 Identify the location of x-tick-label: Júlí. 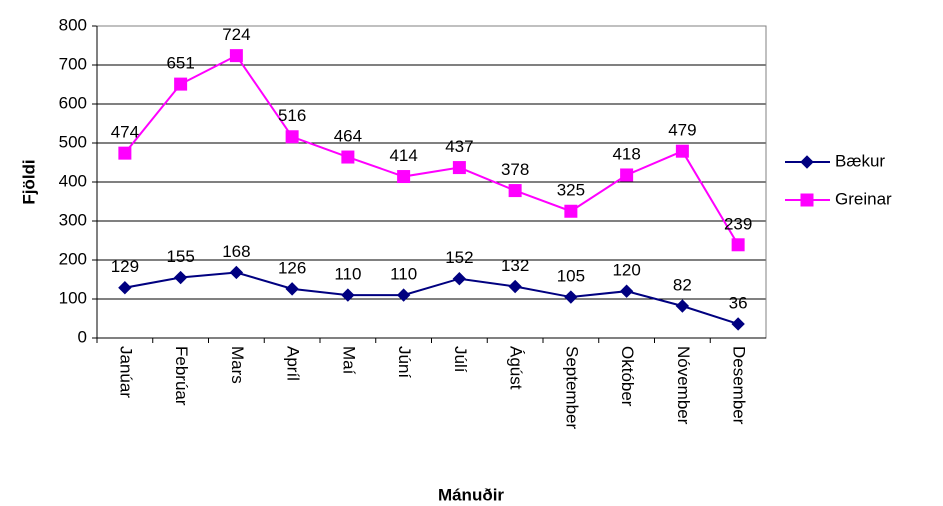
(460, 359).